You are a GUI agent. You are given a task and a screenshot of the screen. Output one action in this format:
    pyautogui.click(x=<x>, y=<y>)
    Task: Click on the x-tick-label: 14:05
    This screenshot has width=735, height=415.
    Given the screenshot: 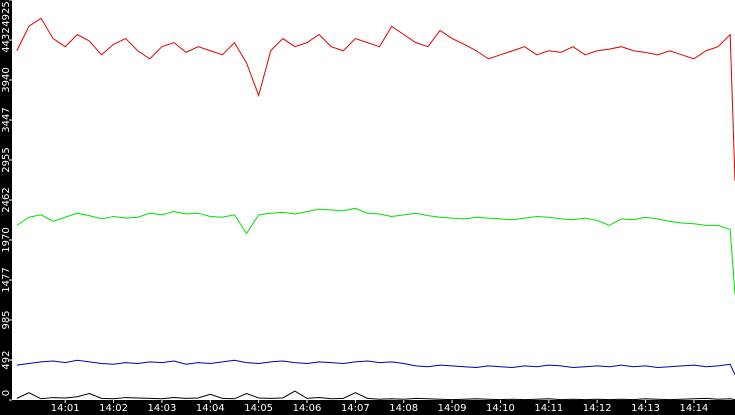 What is the action you would take?
    pyautogui.click(x=258, y=408)
    